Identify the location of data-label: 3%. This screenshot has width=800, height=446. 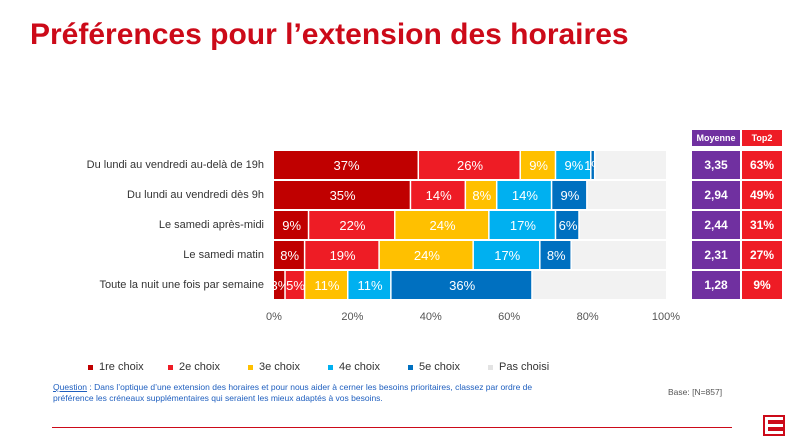
(279, 285).